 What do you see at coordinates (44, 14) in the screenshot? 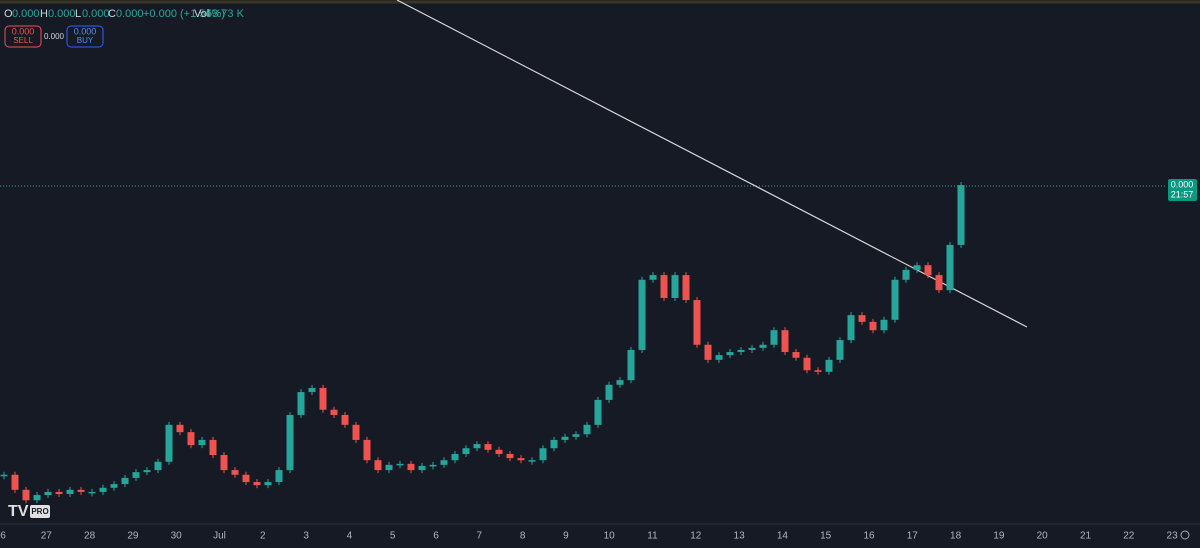
I see `high-label: H` at bounding box center [44, 14].